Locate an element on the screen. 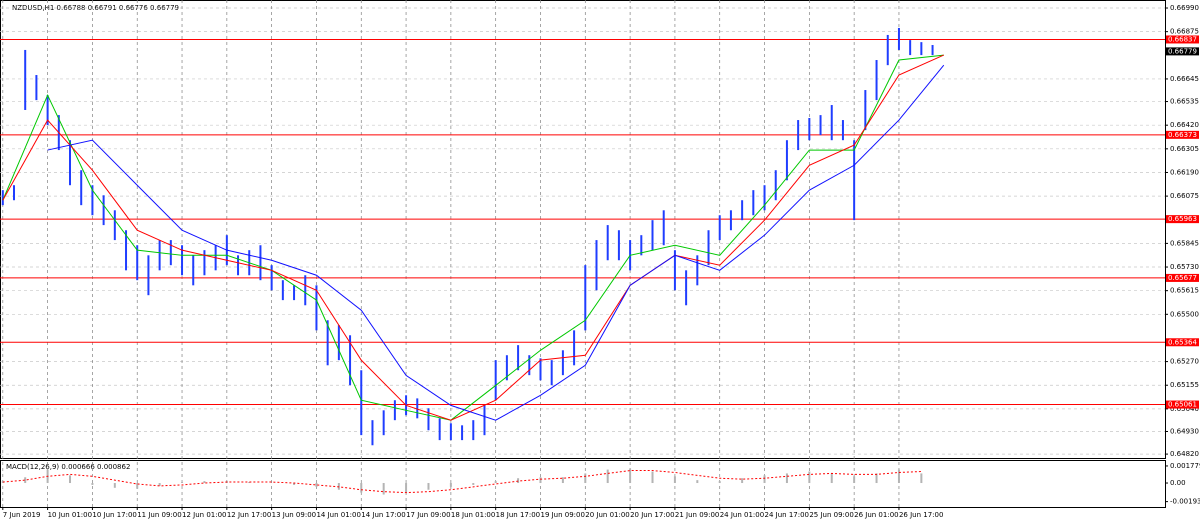 The height and width of the screenshot is (523, 1200). price-label: 0.66779 is located at coordinates (1182, 51).